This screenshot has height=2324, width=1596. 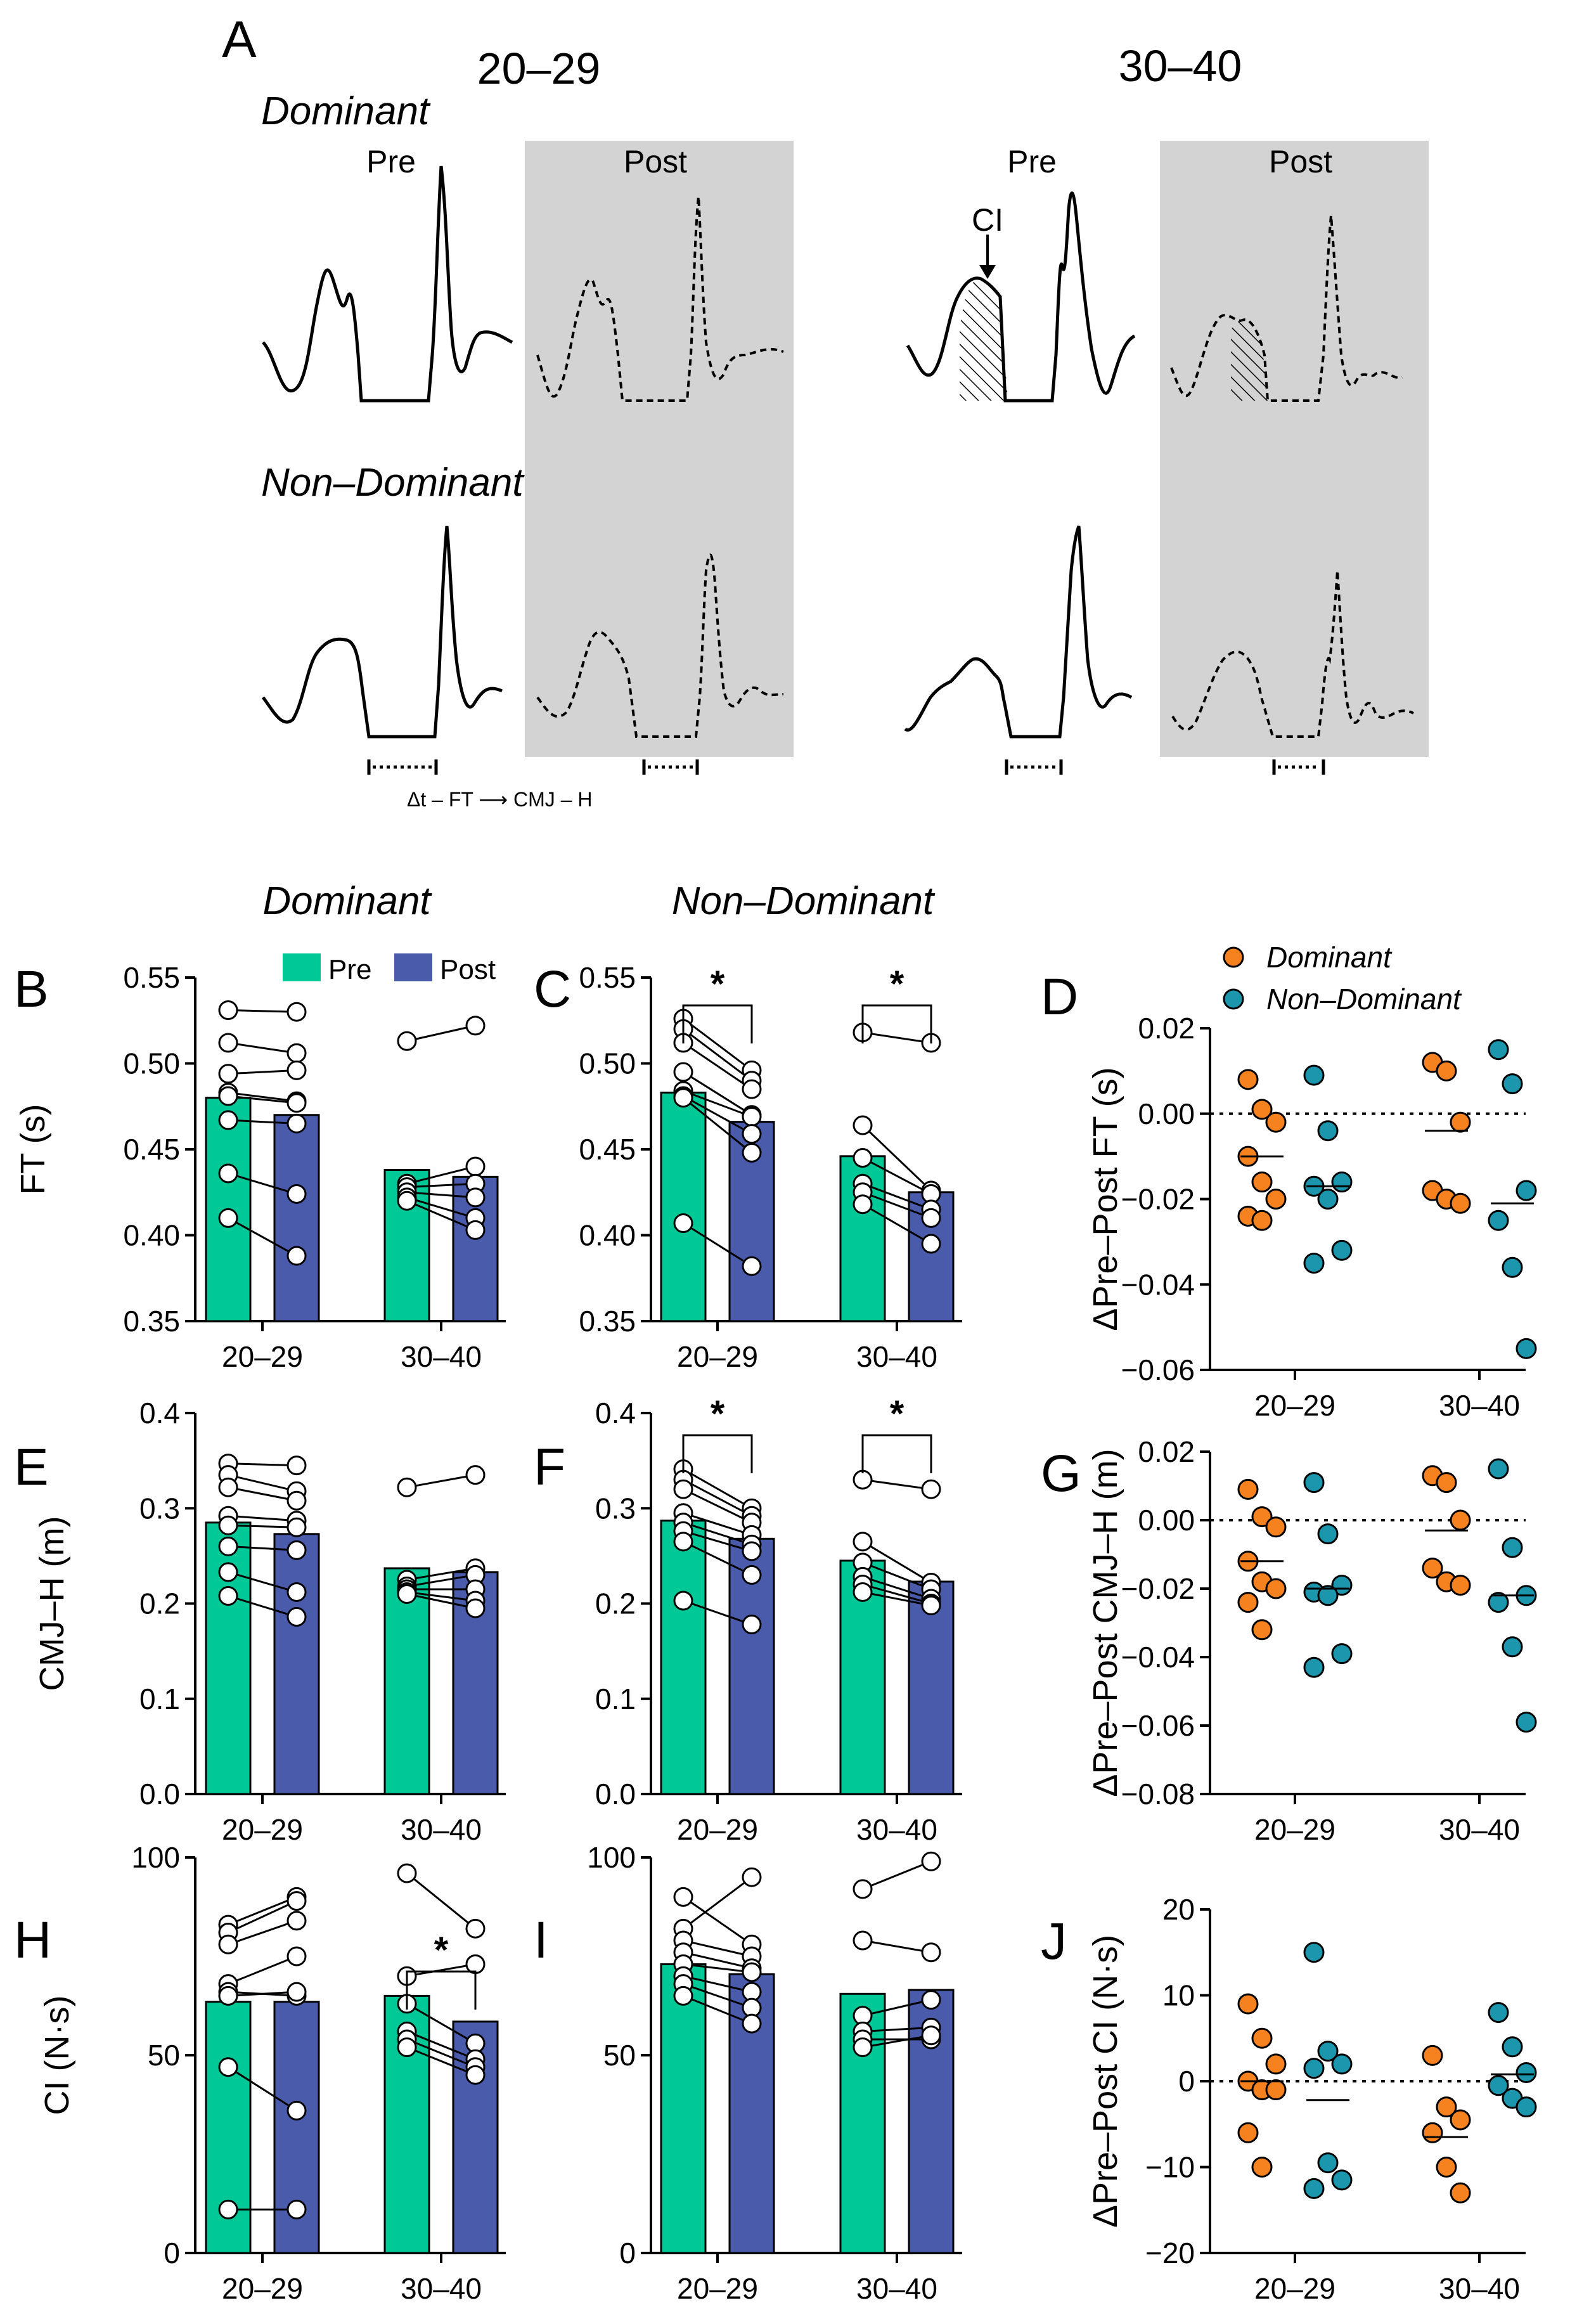 What do you see at coordinates (1166, 1520) in the screenshot?
I see `y-tick-label: 0.00` at bounding box center [1166, 1520].